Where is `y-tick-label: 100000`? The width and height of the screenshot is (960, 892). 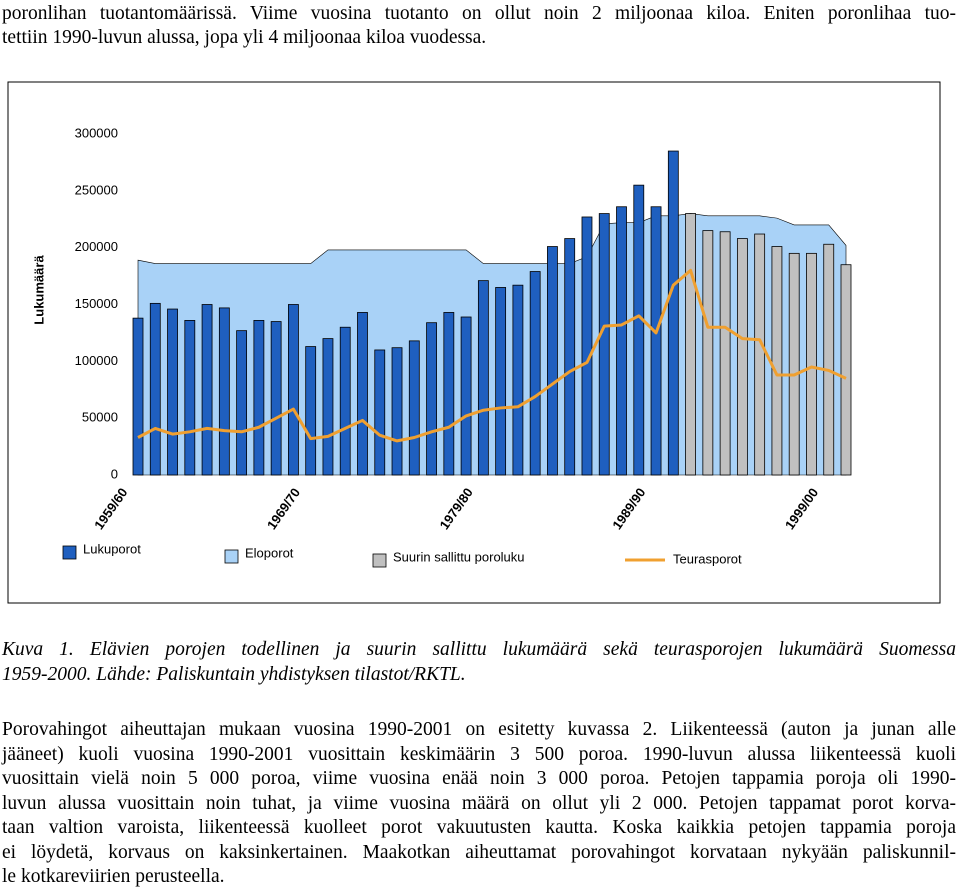
y-tick-label: 100000 is located at coordinates (96, 360).